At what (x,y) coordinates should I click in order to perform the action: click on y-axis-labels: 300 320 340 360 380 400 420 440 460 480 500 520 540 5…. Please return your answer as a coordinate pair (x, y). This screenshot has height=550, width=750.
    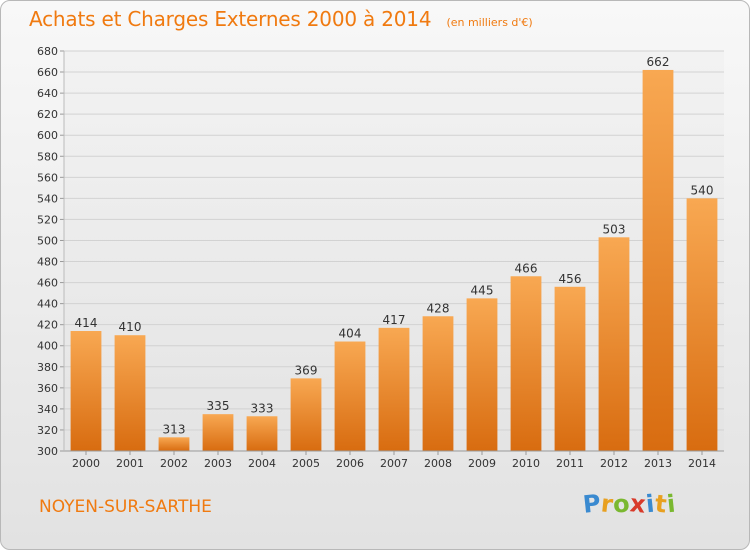
    Looking at the image, I should click on (50, 251).